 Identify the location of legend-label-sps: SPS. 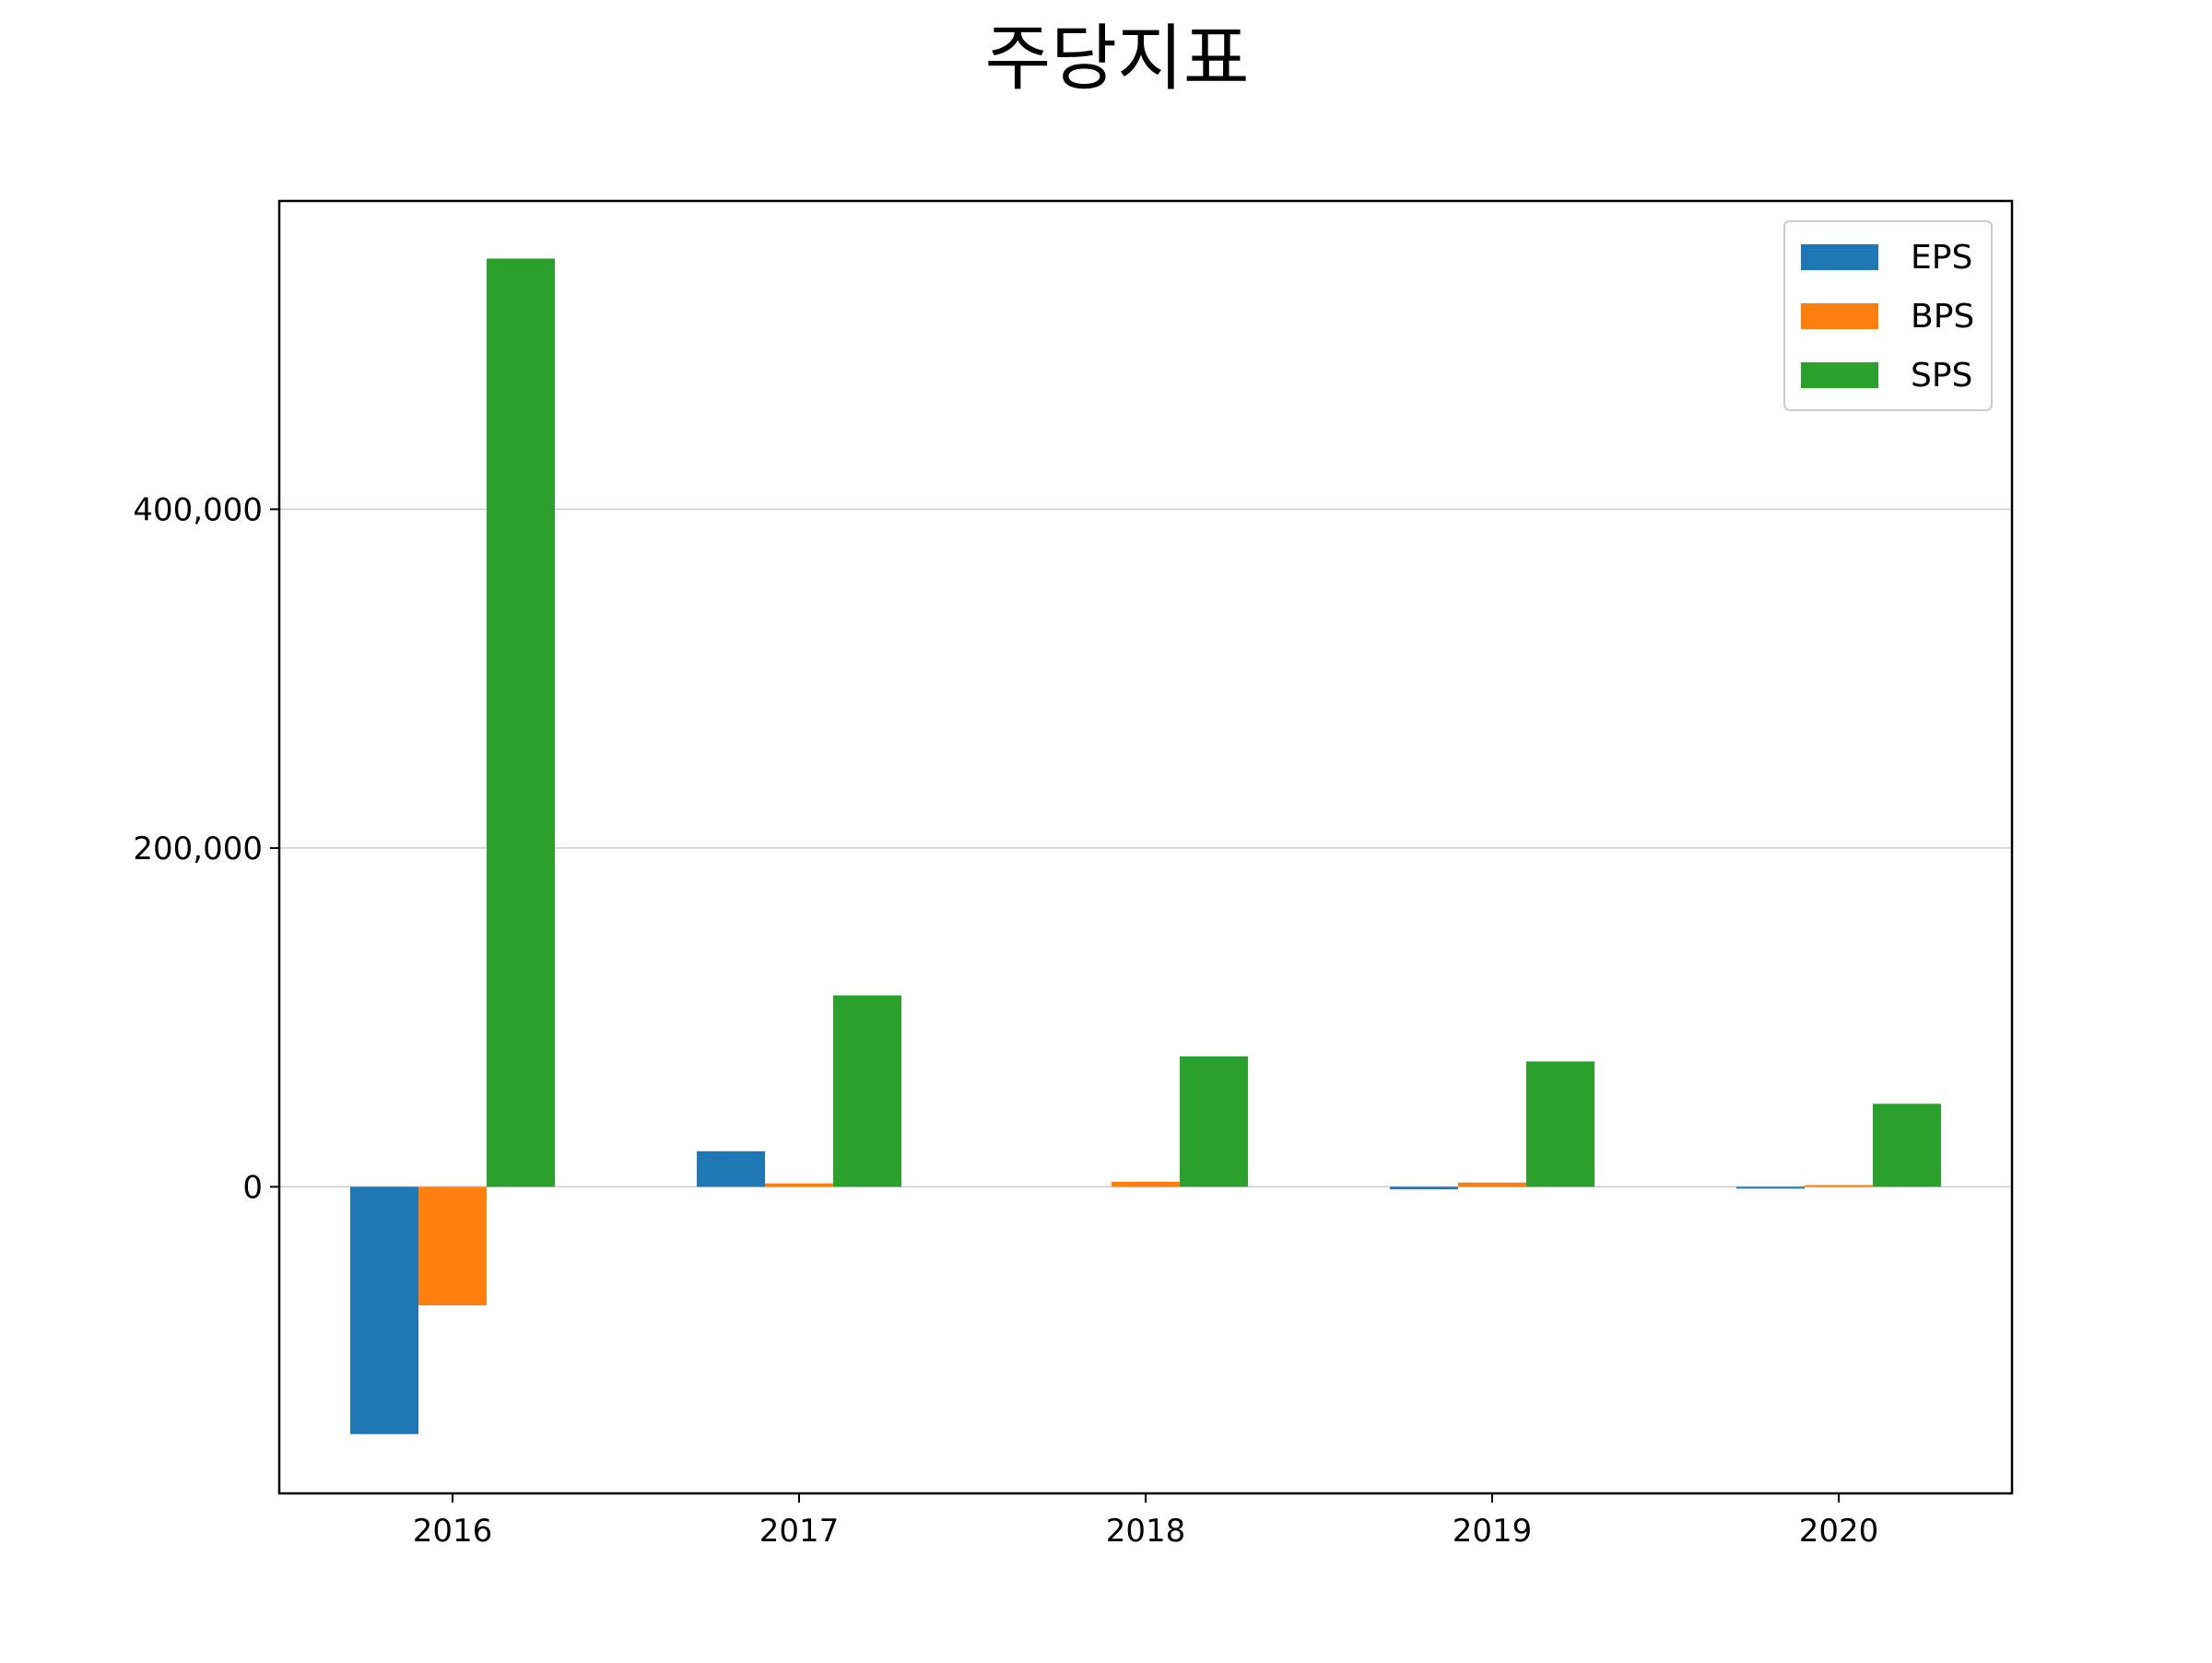
(1941, 376).